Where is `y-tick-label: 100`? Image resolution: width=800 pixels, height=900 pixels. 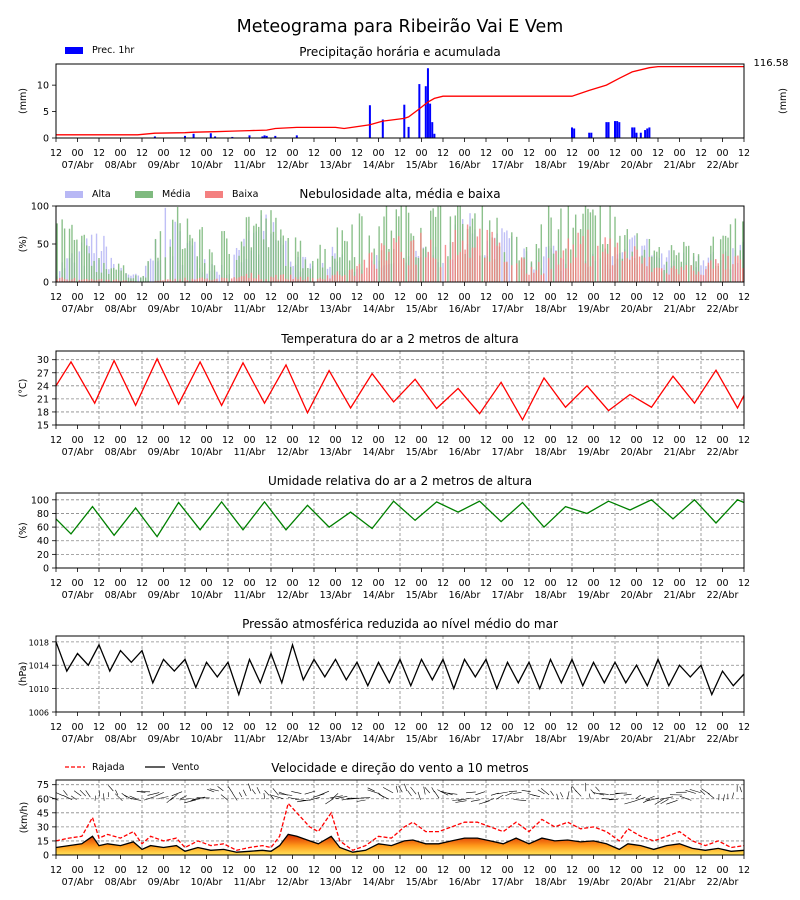
y-tick-label: 100 is located at coordinates (40, 207).